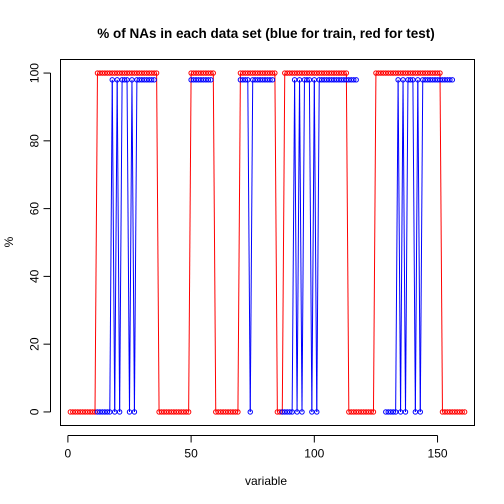 This screenshot has height=504, width=504. I want to click on x-axis-label: variable, so click(266, 481).